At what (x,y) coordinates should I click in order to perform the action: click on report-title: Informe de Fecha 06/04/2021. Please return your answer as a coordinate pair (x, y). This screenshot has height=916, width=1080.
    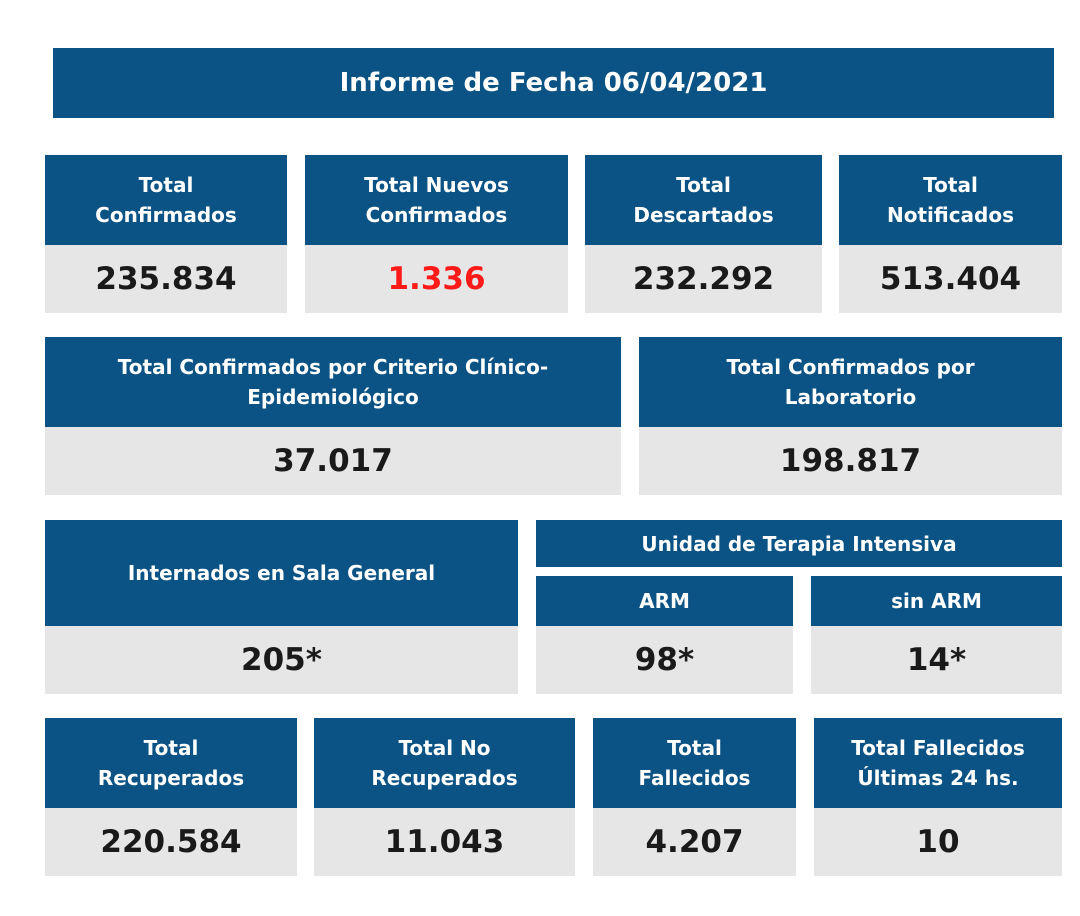
    Looking at the image, I should click on (553, 83).